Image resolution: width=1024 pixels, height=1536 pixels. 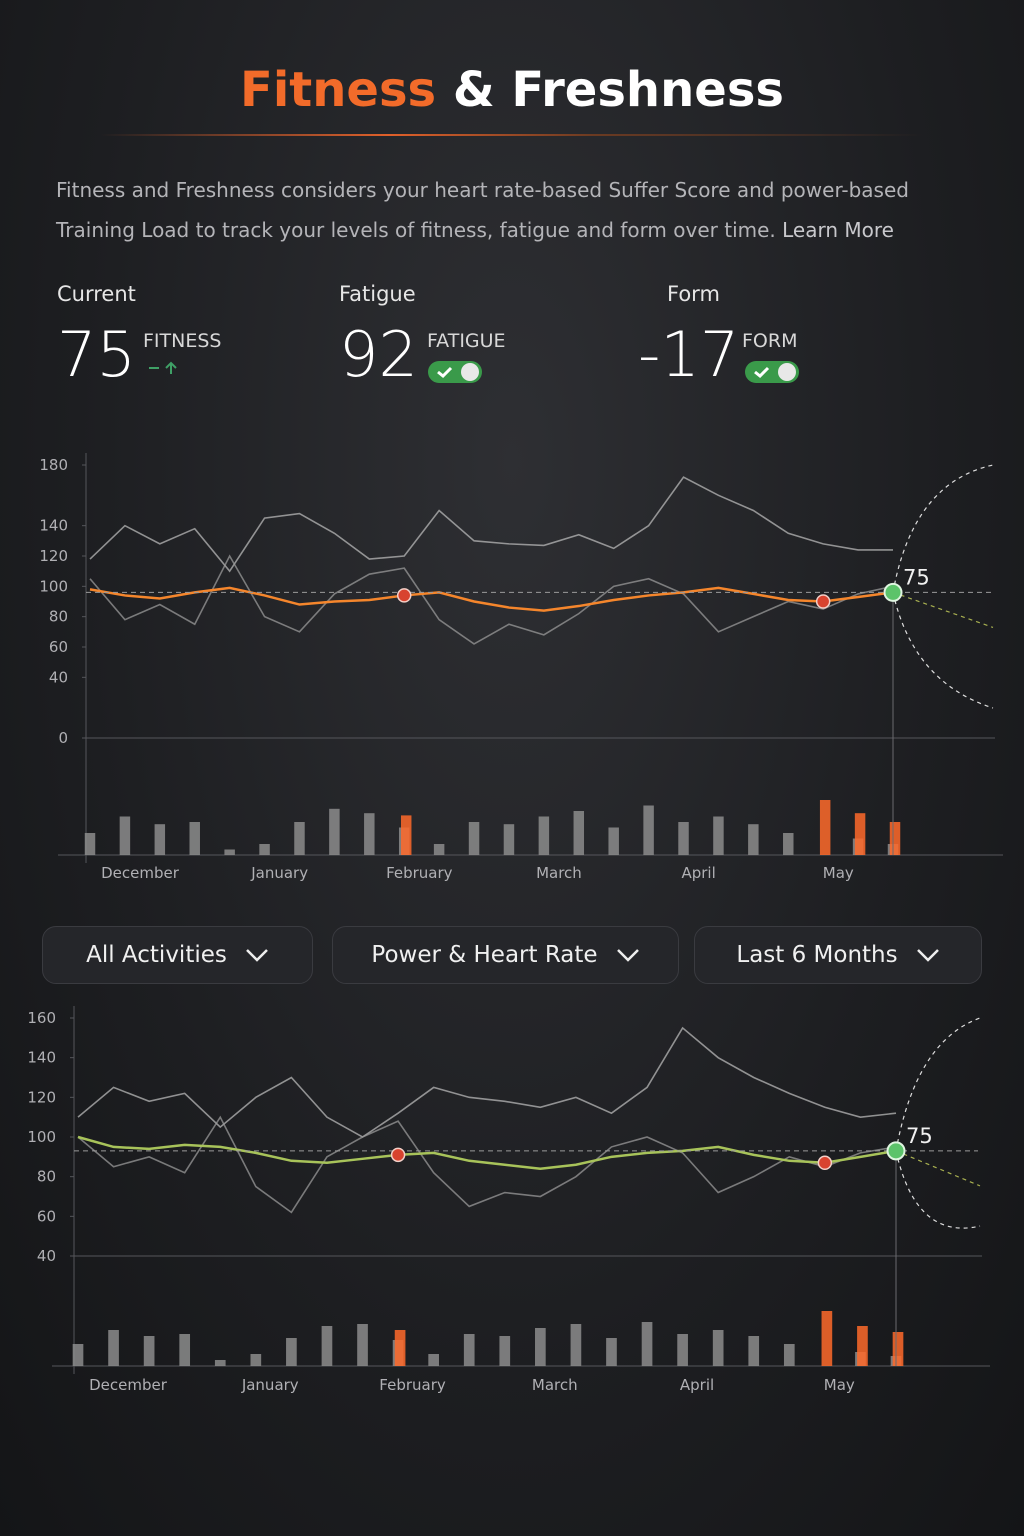 I want to click on y-tick-label: 60, so click(x=58, y=647).